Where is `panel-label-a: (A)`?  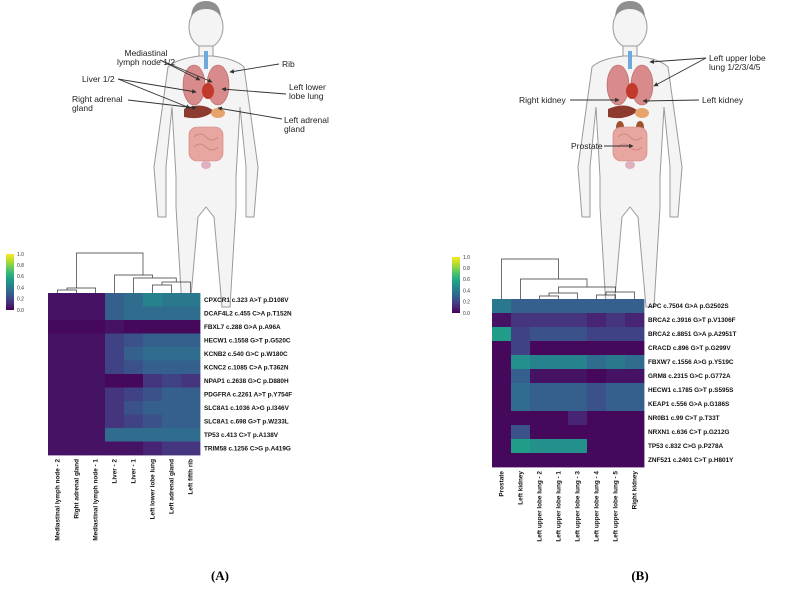 panel-label-a: (A) is located at coordinates (220, 575).